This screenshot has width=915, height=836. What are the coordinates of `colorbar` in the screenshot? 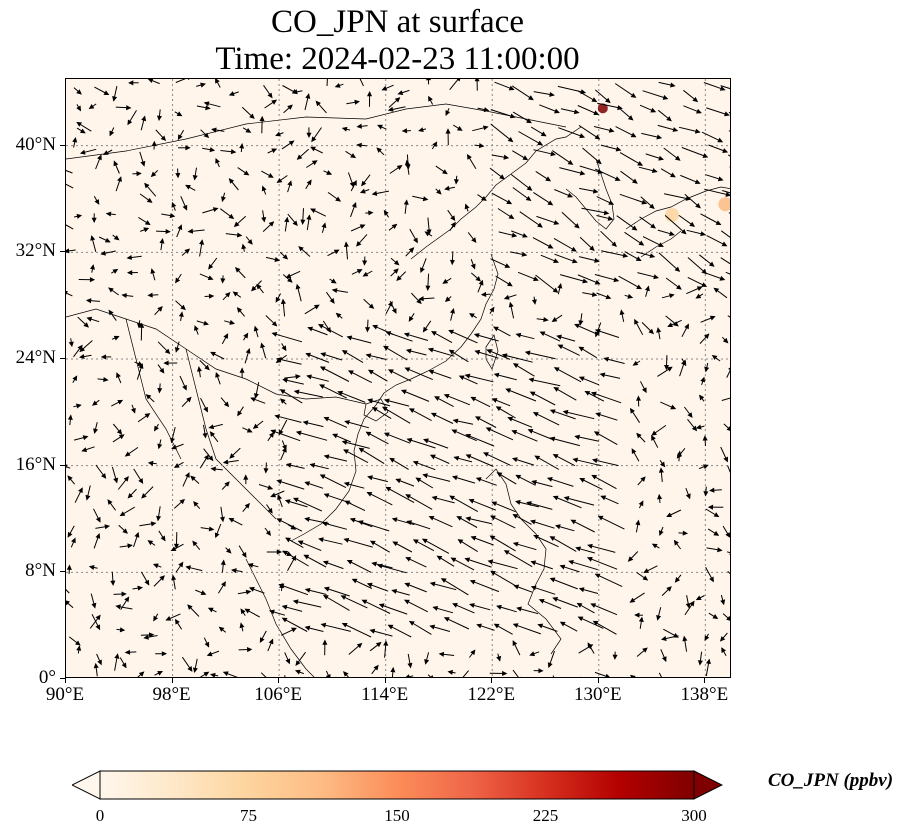 It's located at (397, 785).